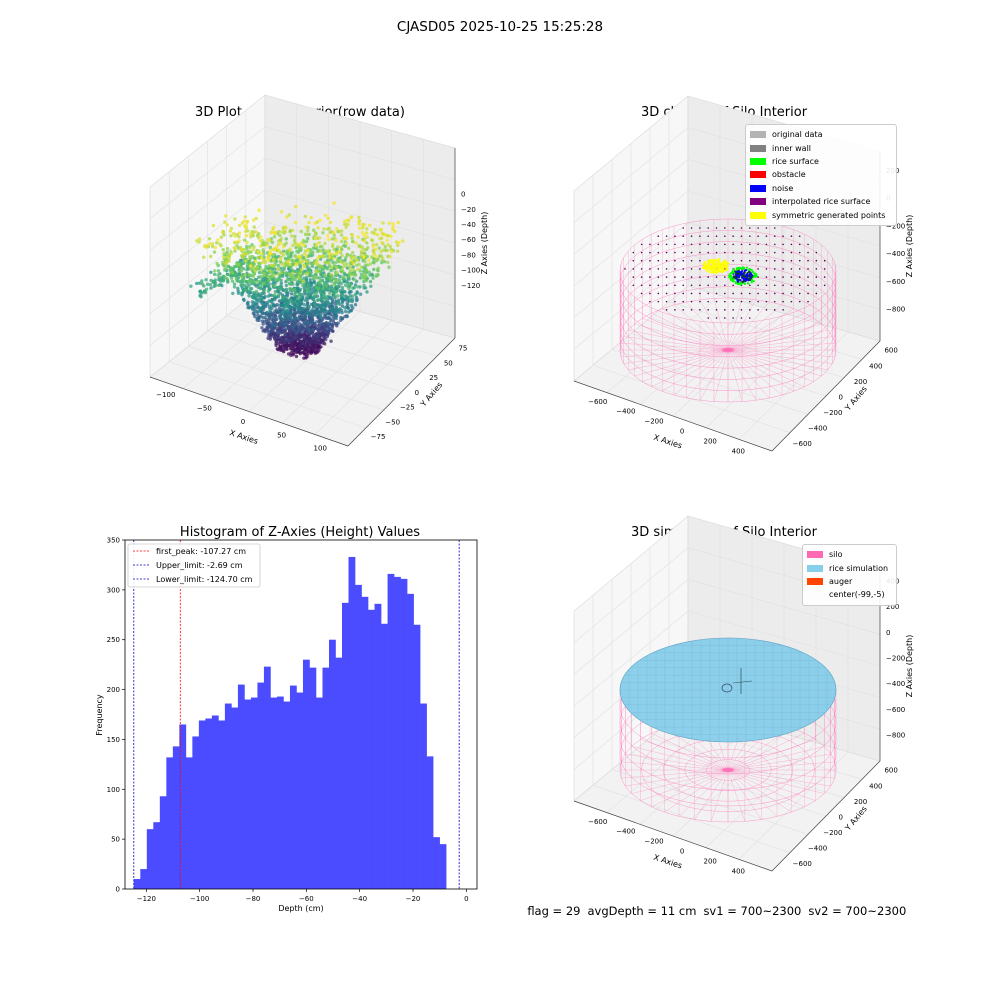  Describe the element at coordinates (300, 532) in the screenshot. I see `histogram-title: Histogram of Z-Axies (Height) Values` at that location.